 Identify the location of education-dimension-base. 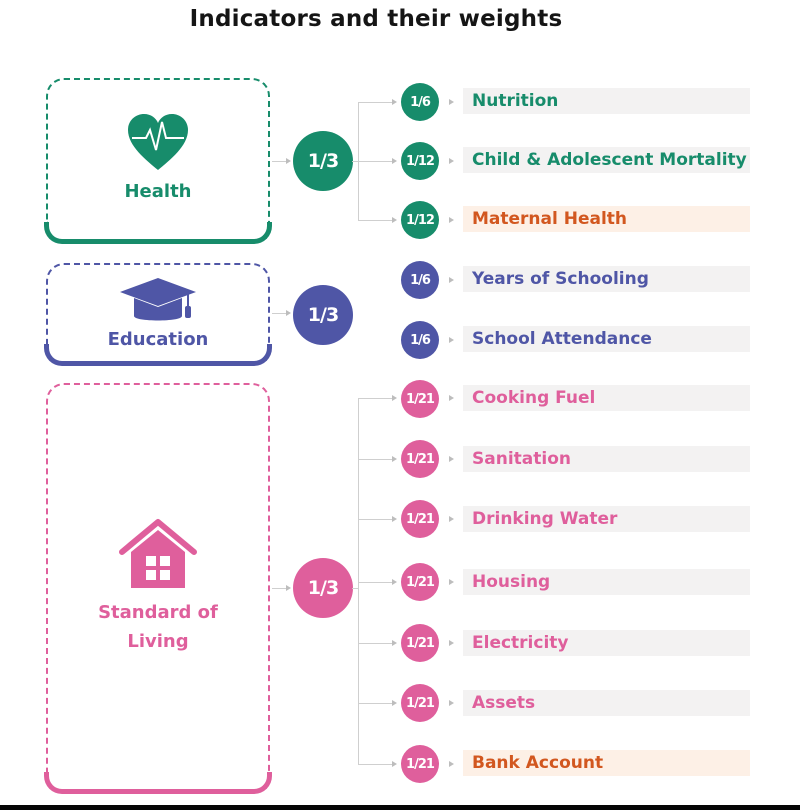
(158, 355).